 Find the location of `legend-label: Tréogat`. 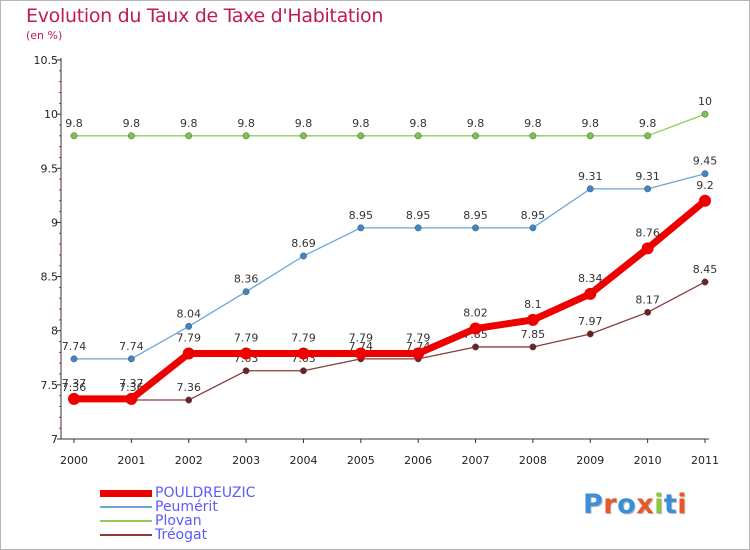

legend-label: Tréogat is located at coordinates (181, 535).